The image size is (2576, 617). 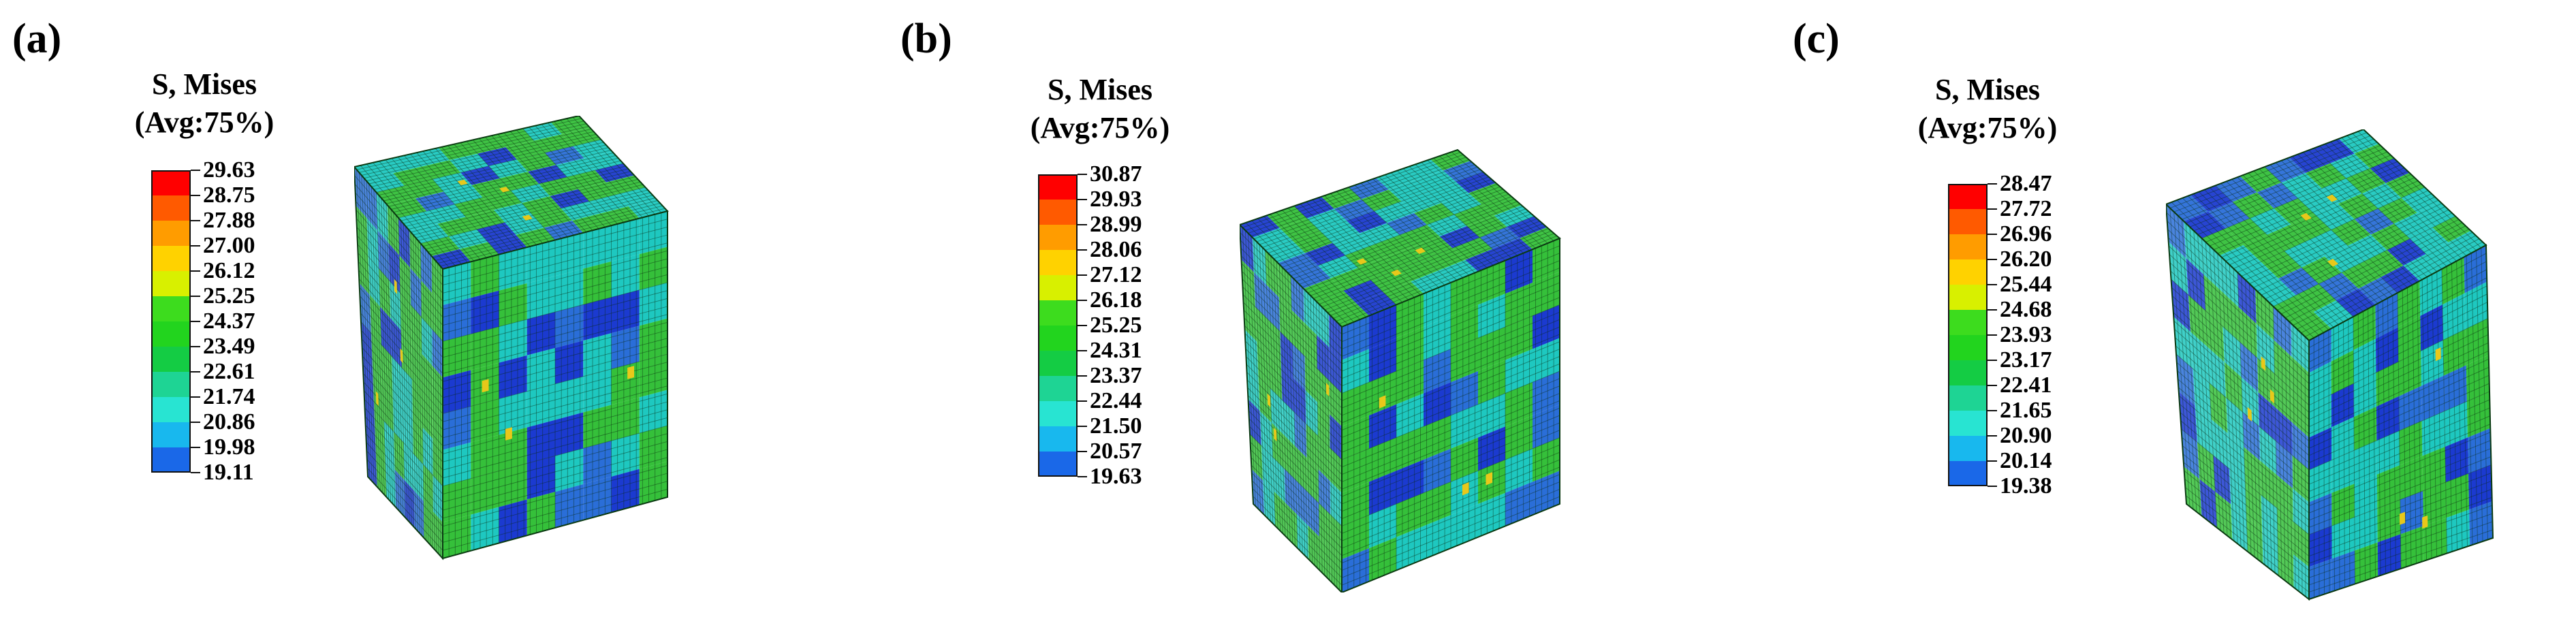 I want to click on legend-value: 27.00, so click(x=229, y=246).